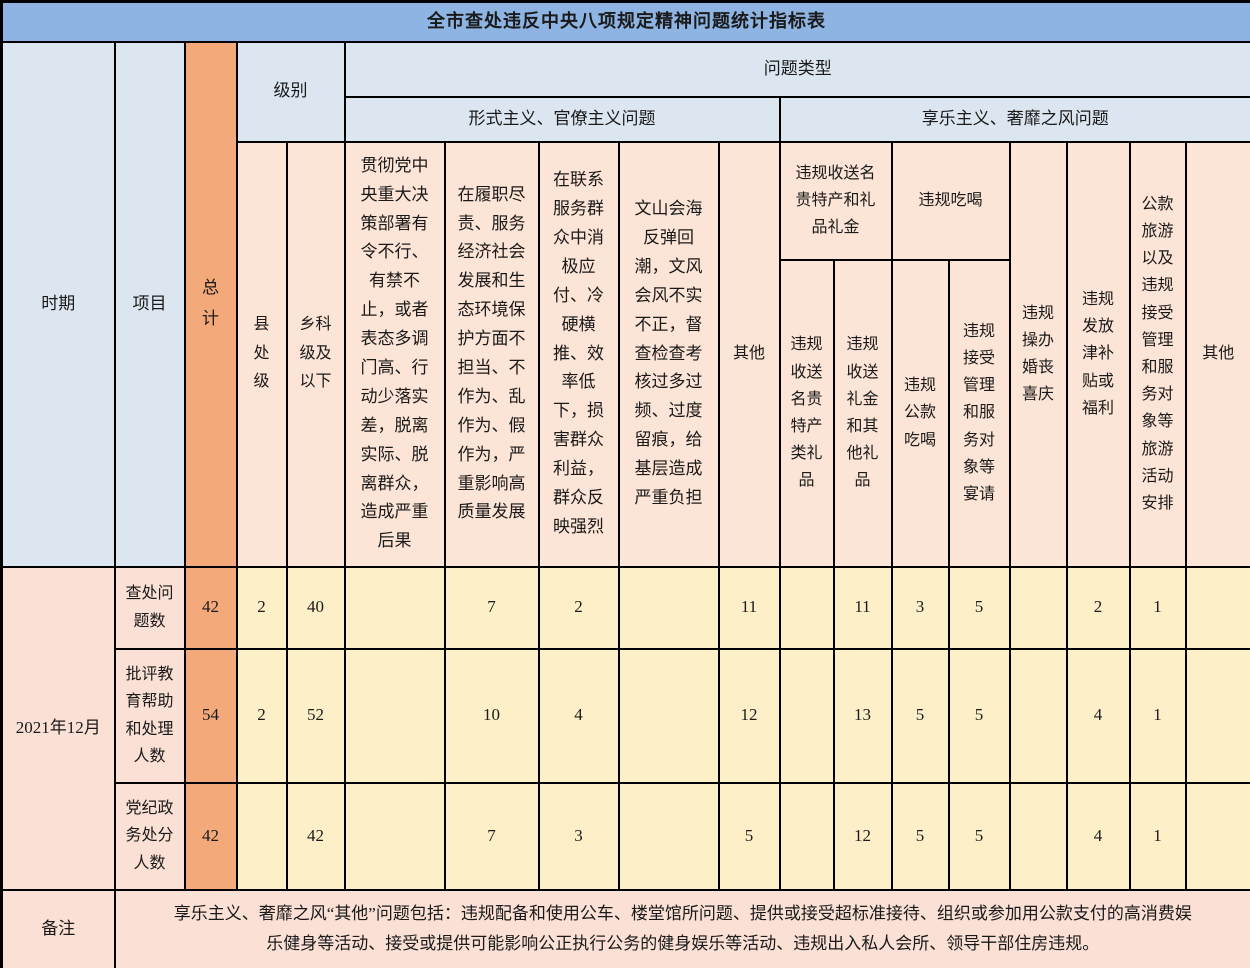  Describe the element at coordinates (749, 607) in the screenshot. I see `data-cell-r0-c7: 11` at that location.